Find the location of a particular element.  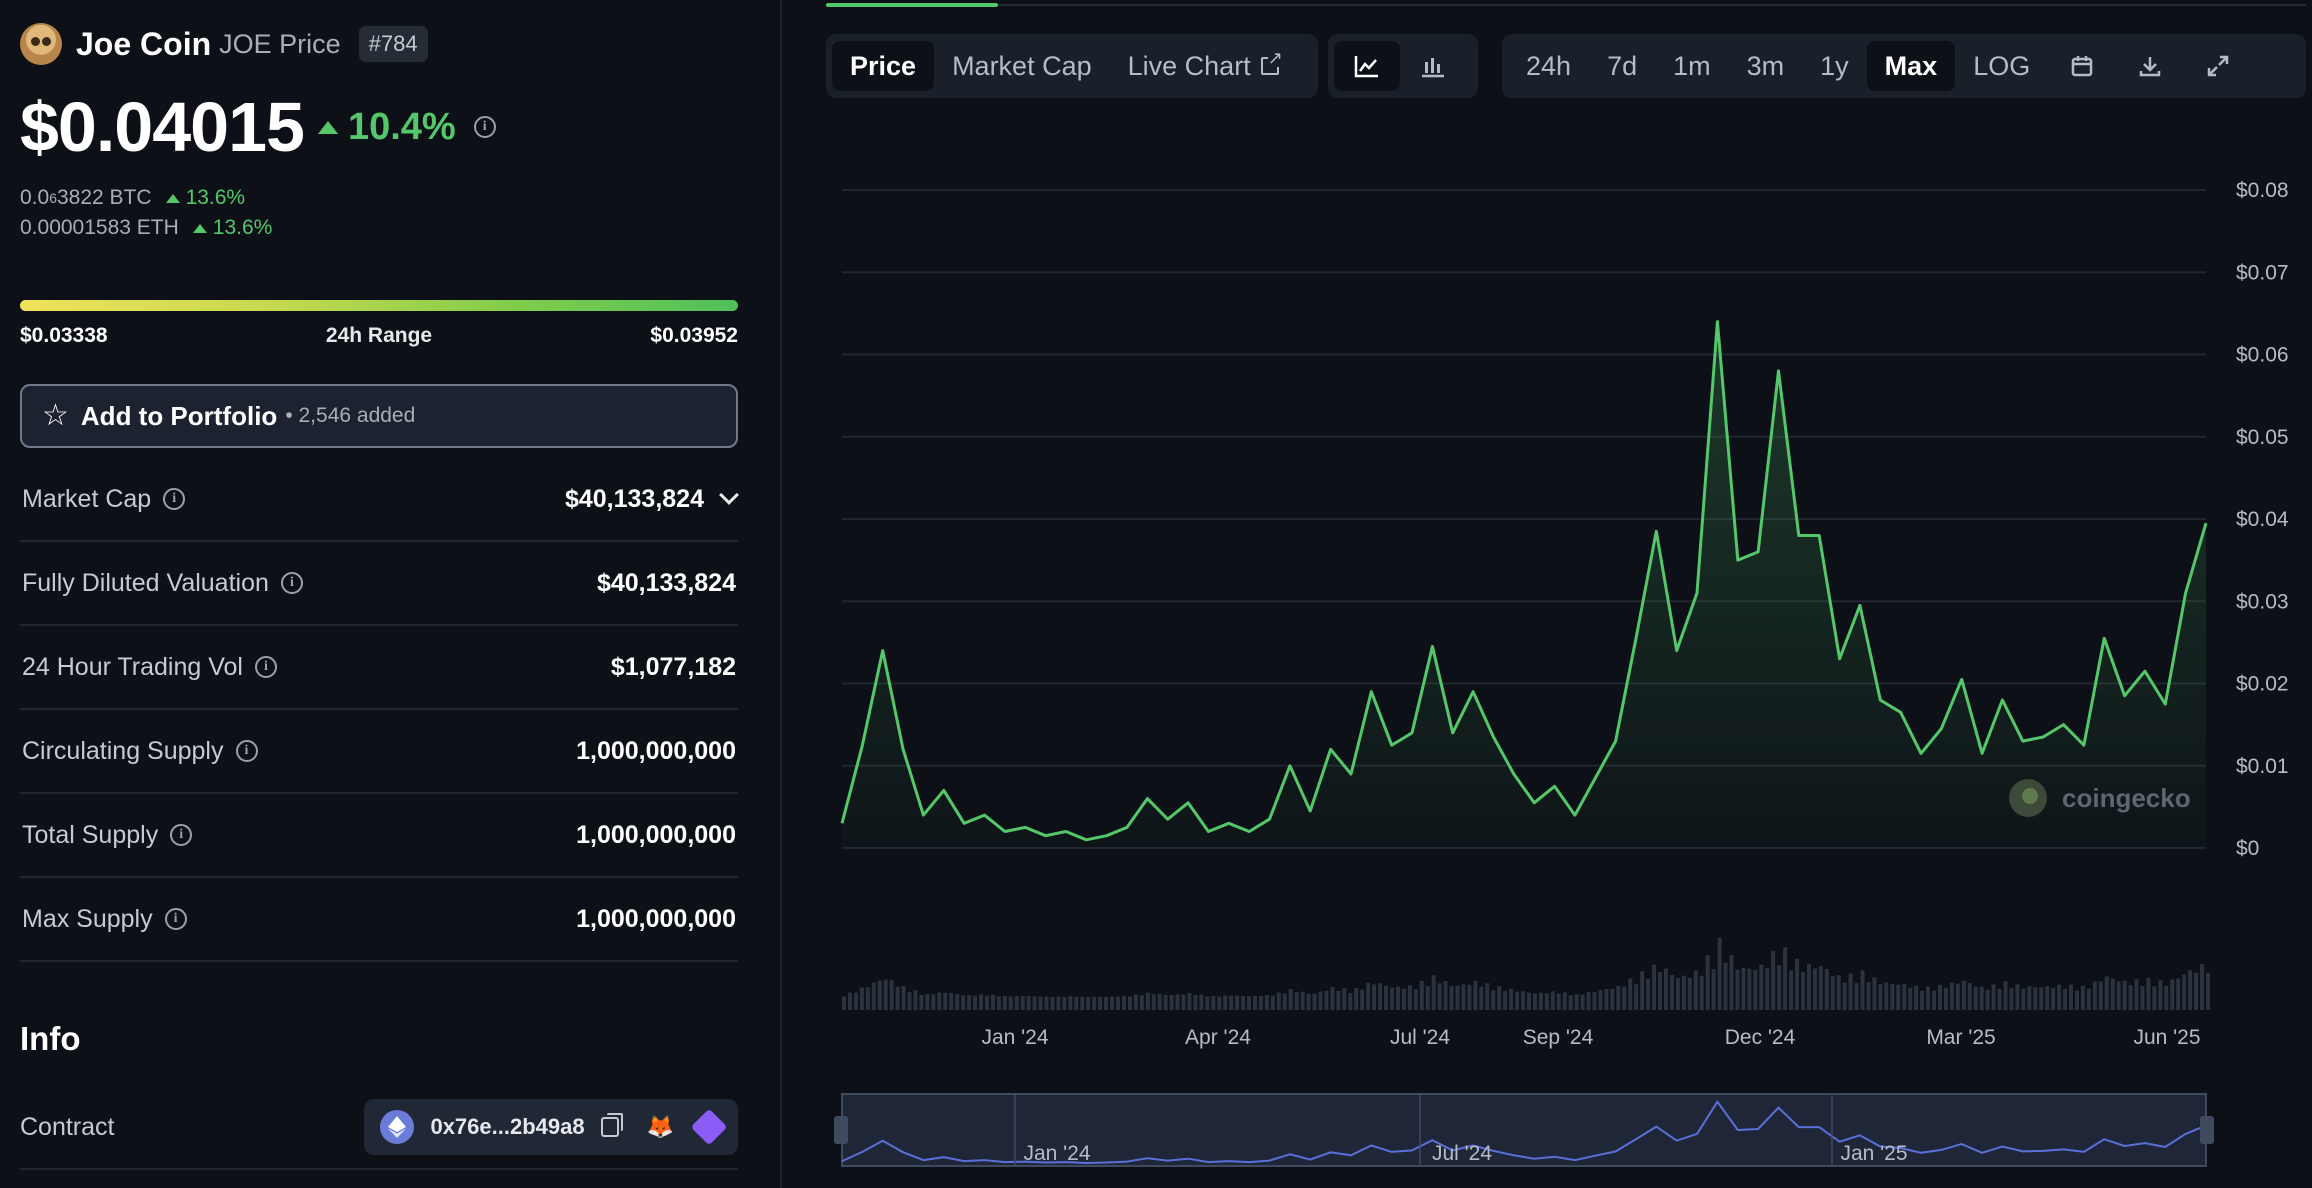

portfolio-label: Add to Portfolio is located at coordinates (179, 415).